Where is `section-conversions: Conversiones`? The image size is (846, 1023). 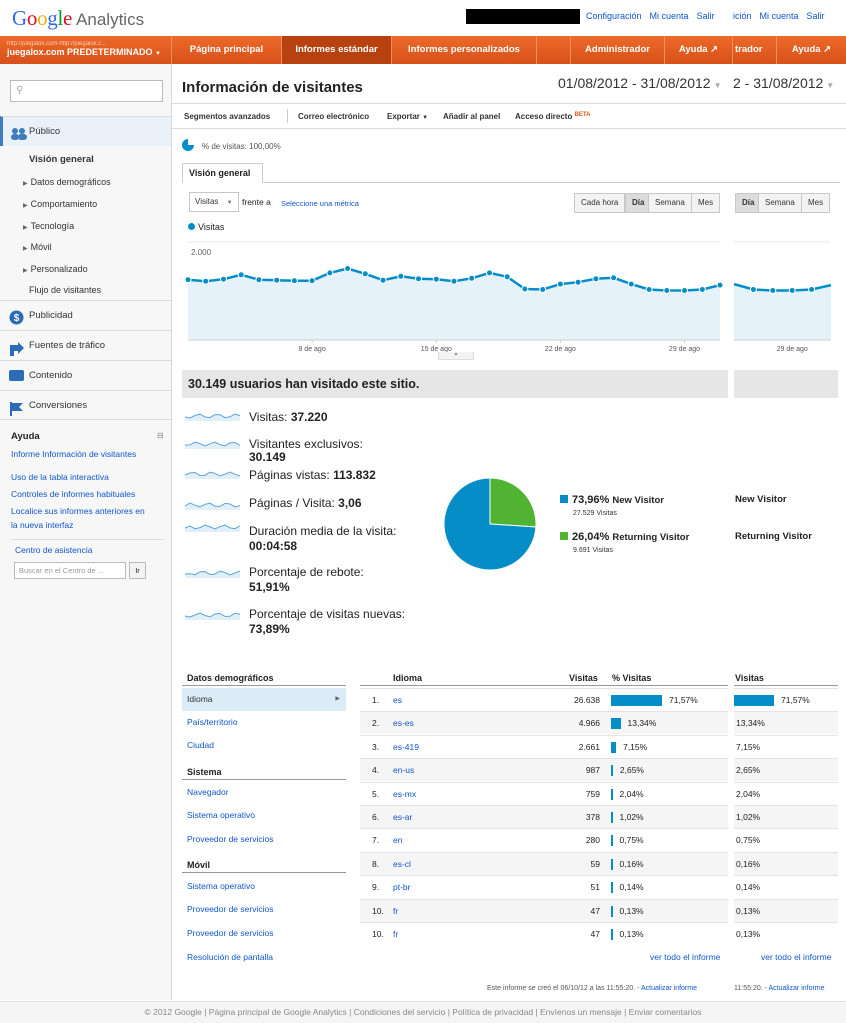
section-conversions: Conversiones is located at coordinates (85, 405).